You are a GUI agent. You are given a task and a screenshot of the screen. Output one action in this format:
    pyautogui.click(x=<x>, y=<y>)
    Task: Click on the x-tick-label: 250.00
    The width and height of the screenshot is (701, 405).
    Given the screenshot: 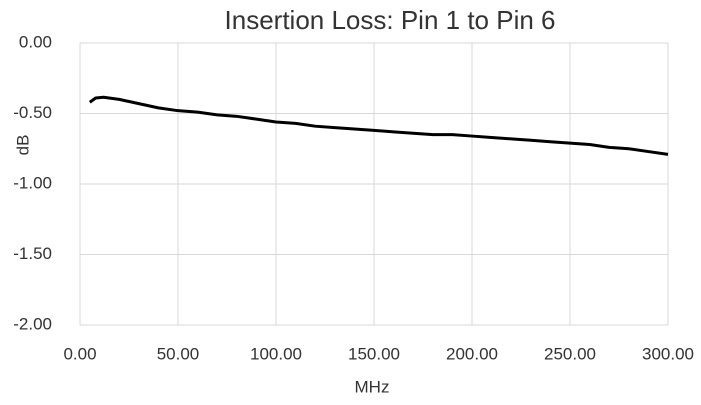 What is the action you would take?
    pyautogui.click(x=570, y=353)
    